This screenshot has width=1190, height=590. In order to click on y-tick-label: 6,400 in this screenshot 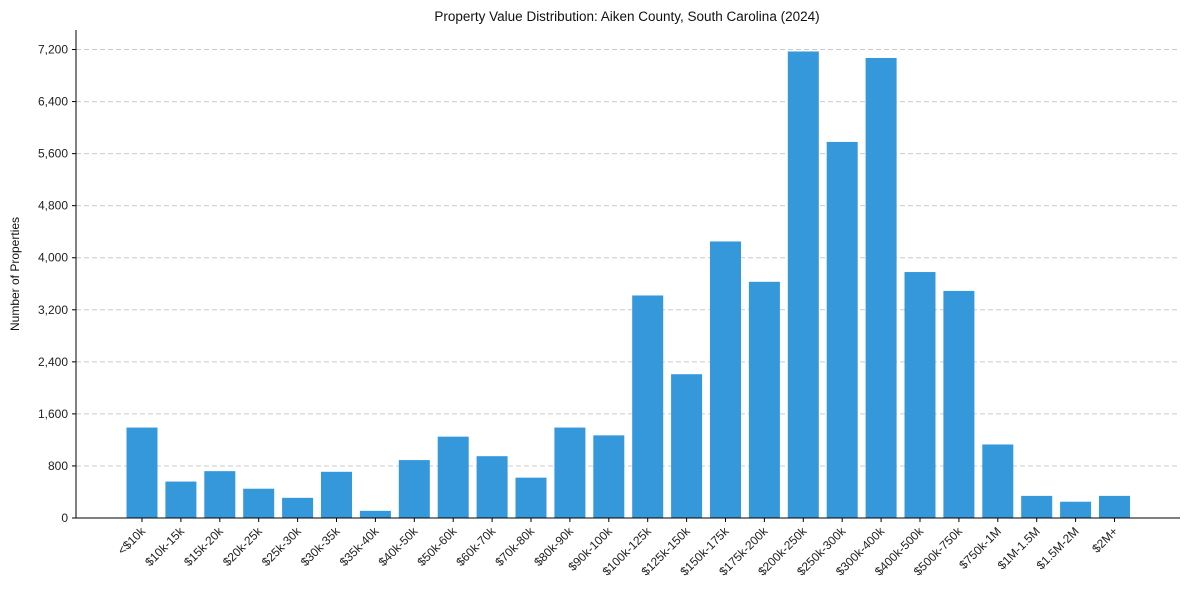, I will do `click(53, 102)`.